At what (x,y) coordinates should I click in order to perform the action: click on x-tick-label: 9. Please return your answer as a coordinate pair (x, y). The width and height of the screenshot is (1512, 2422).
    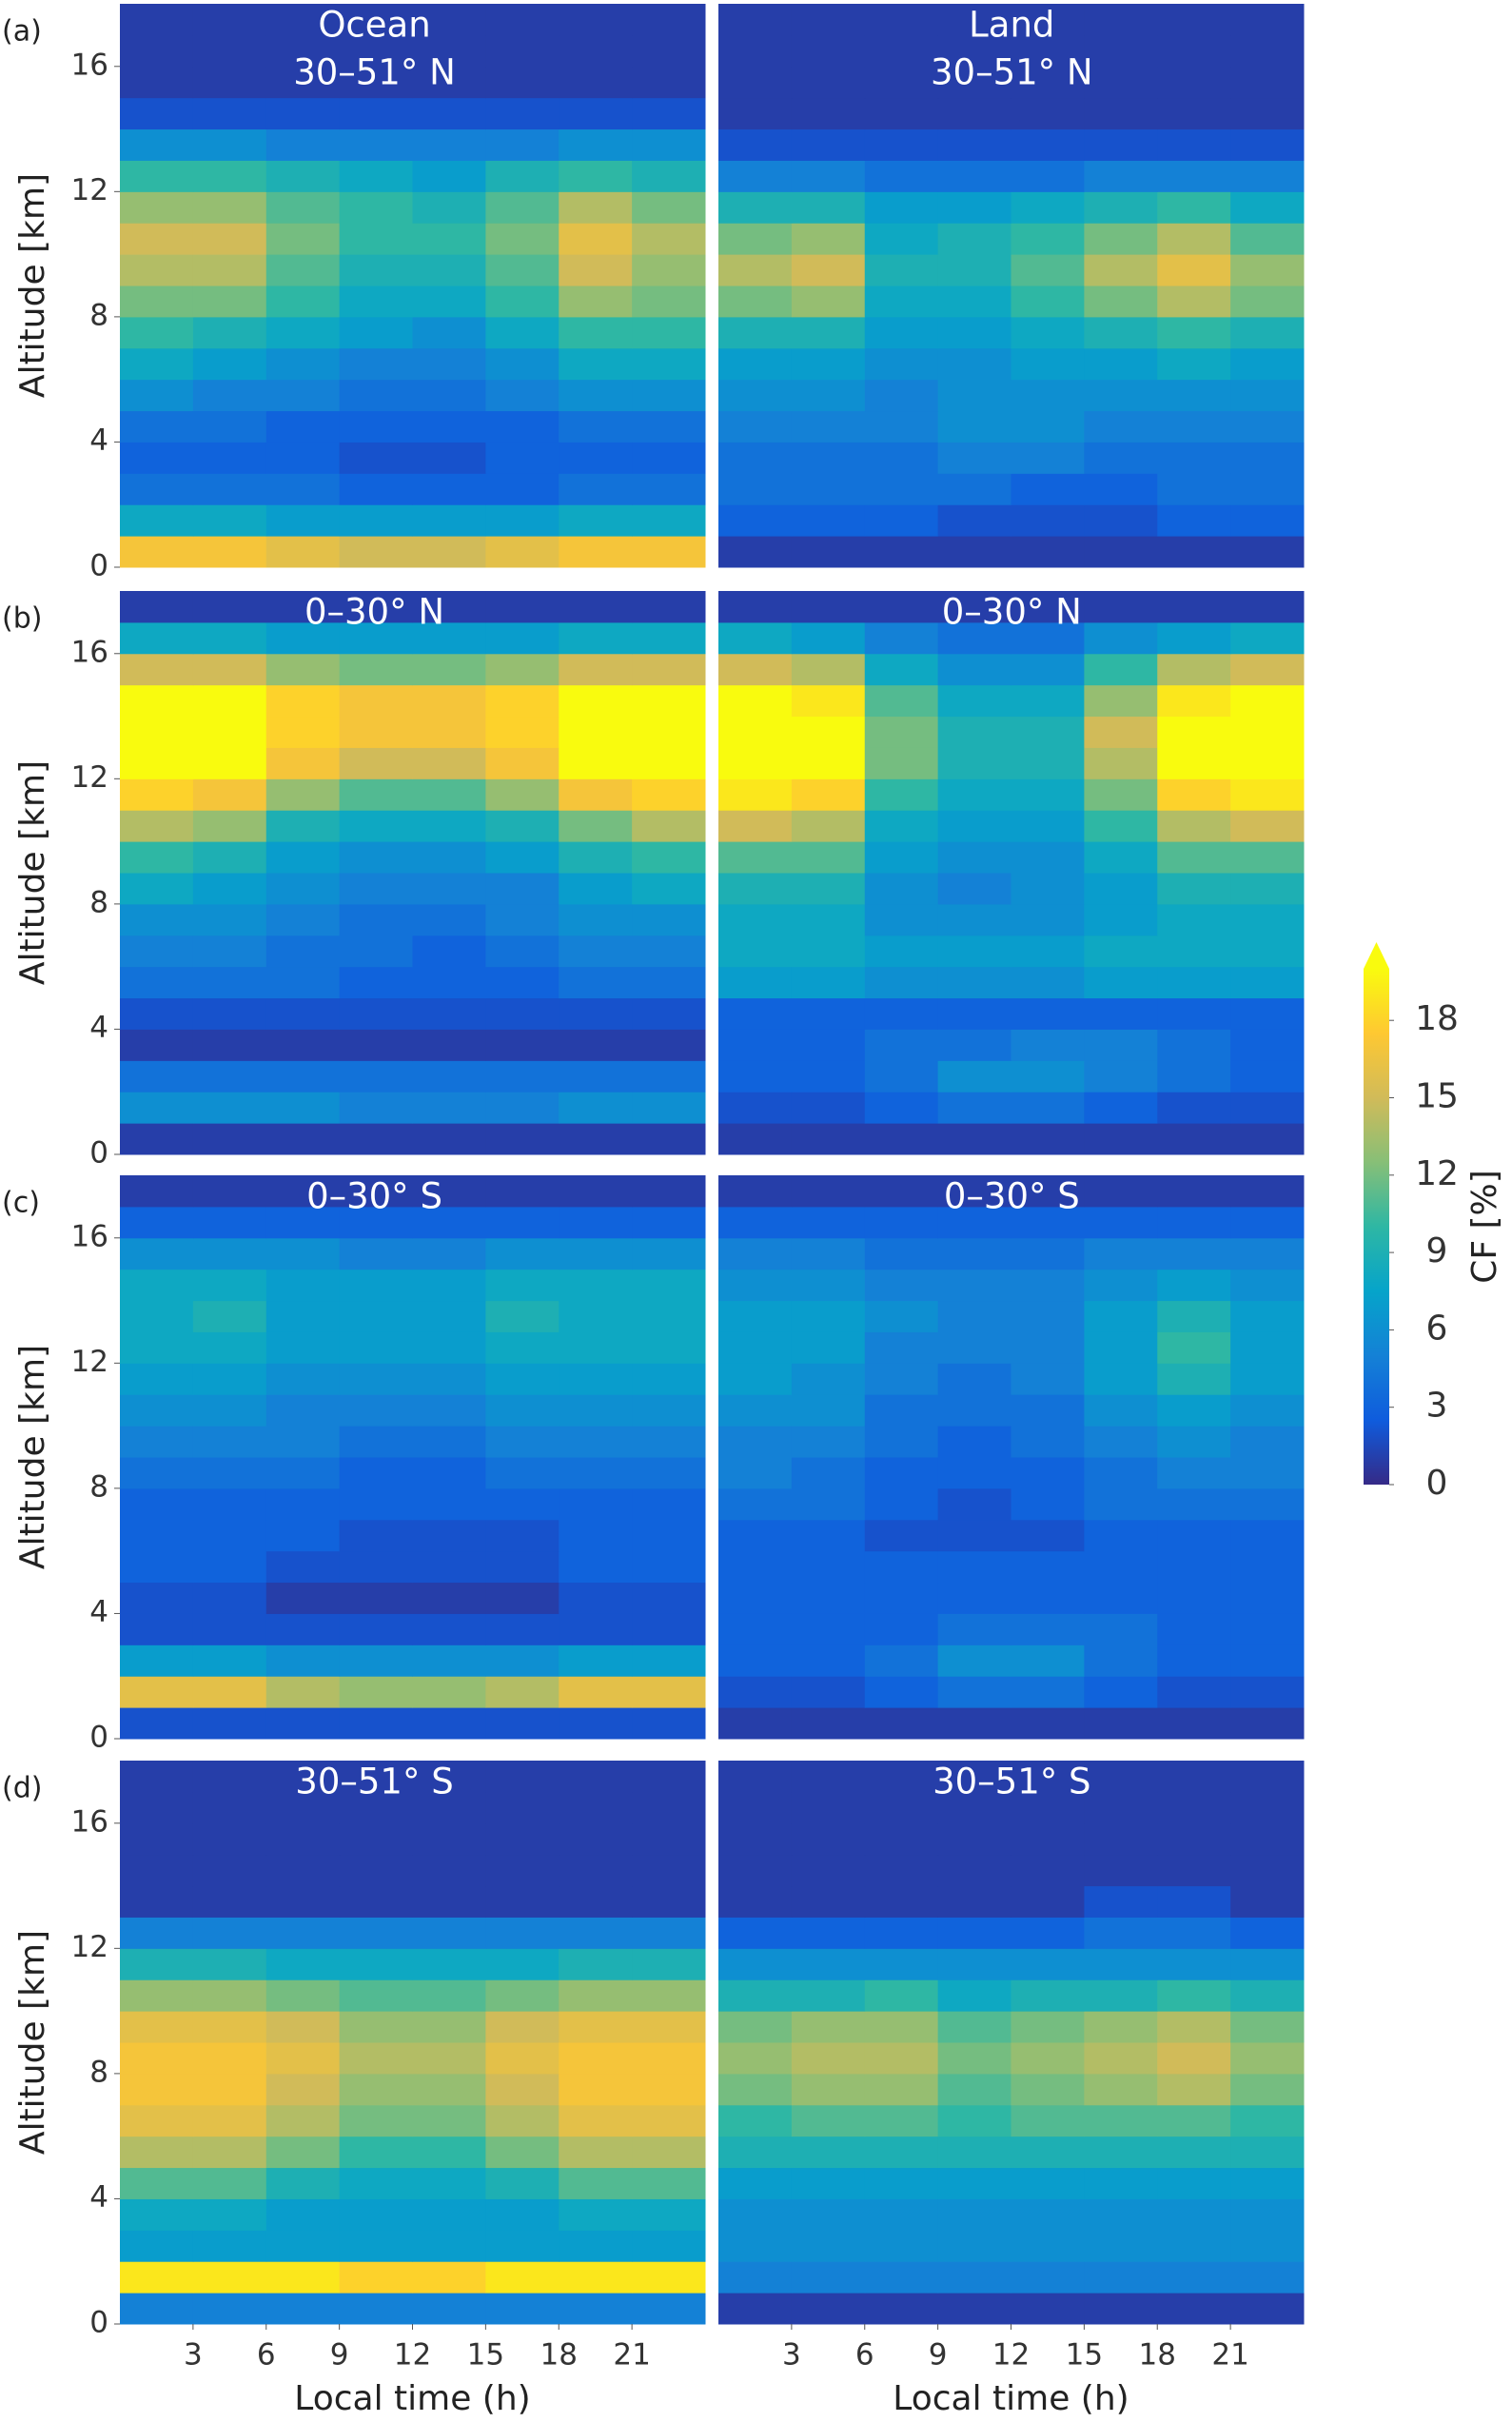
    Looking at the image, I should click on (938, 2355).